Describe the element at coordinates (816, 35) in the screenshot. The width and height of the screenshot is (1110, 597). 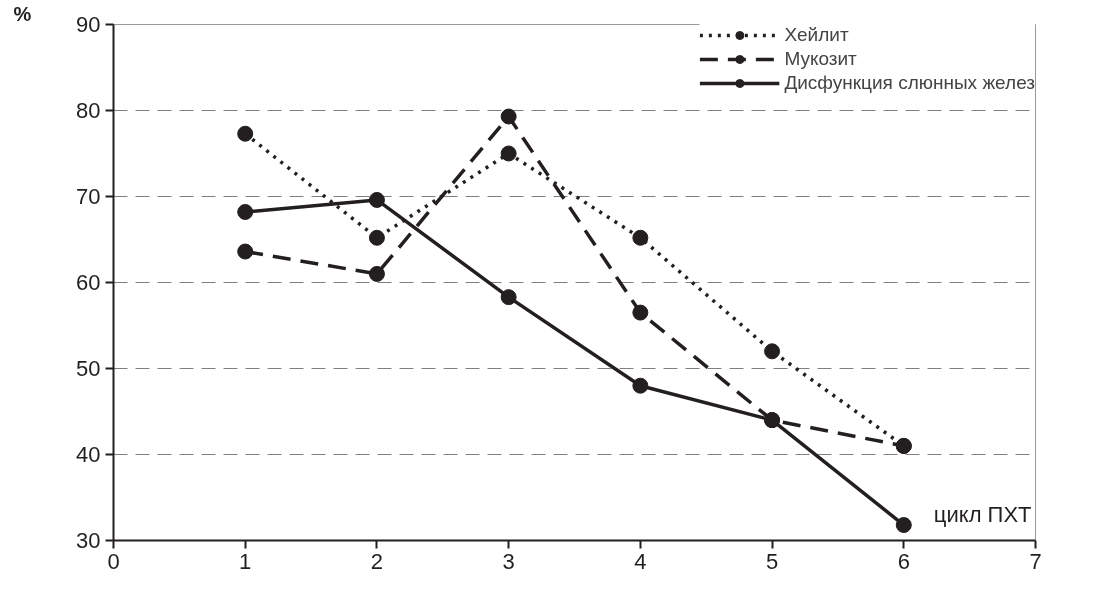
I see `legend-label: Хейлит` at that location.